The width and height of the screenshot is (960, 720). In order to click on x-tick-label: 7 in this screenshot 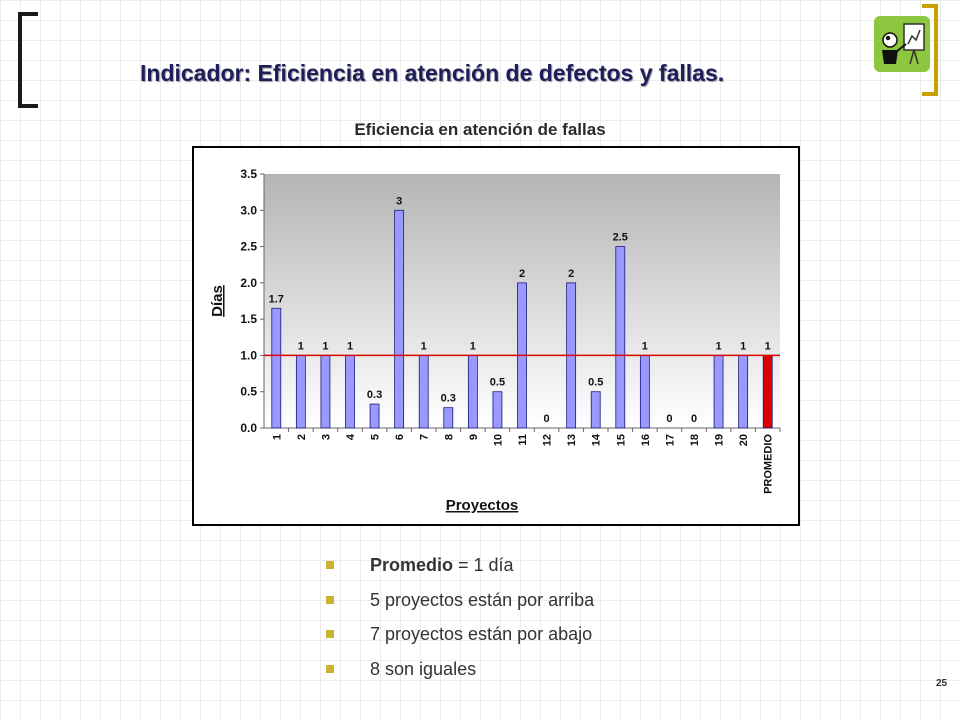, I will do `click(425, 437)`.